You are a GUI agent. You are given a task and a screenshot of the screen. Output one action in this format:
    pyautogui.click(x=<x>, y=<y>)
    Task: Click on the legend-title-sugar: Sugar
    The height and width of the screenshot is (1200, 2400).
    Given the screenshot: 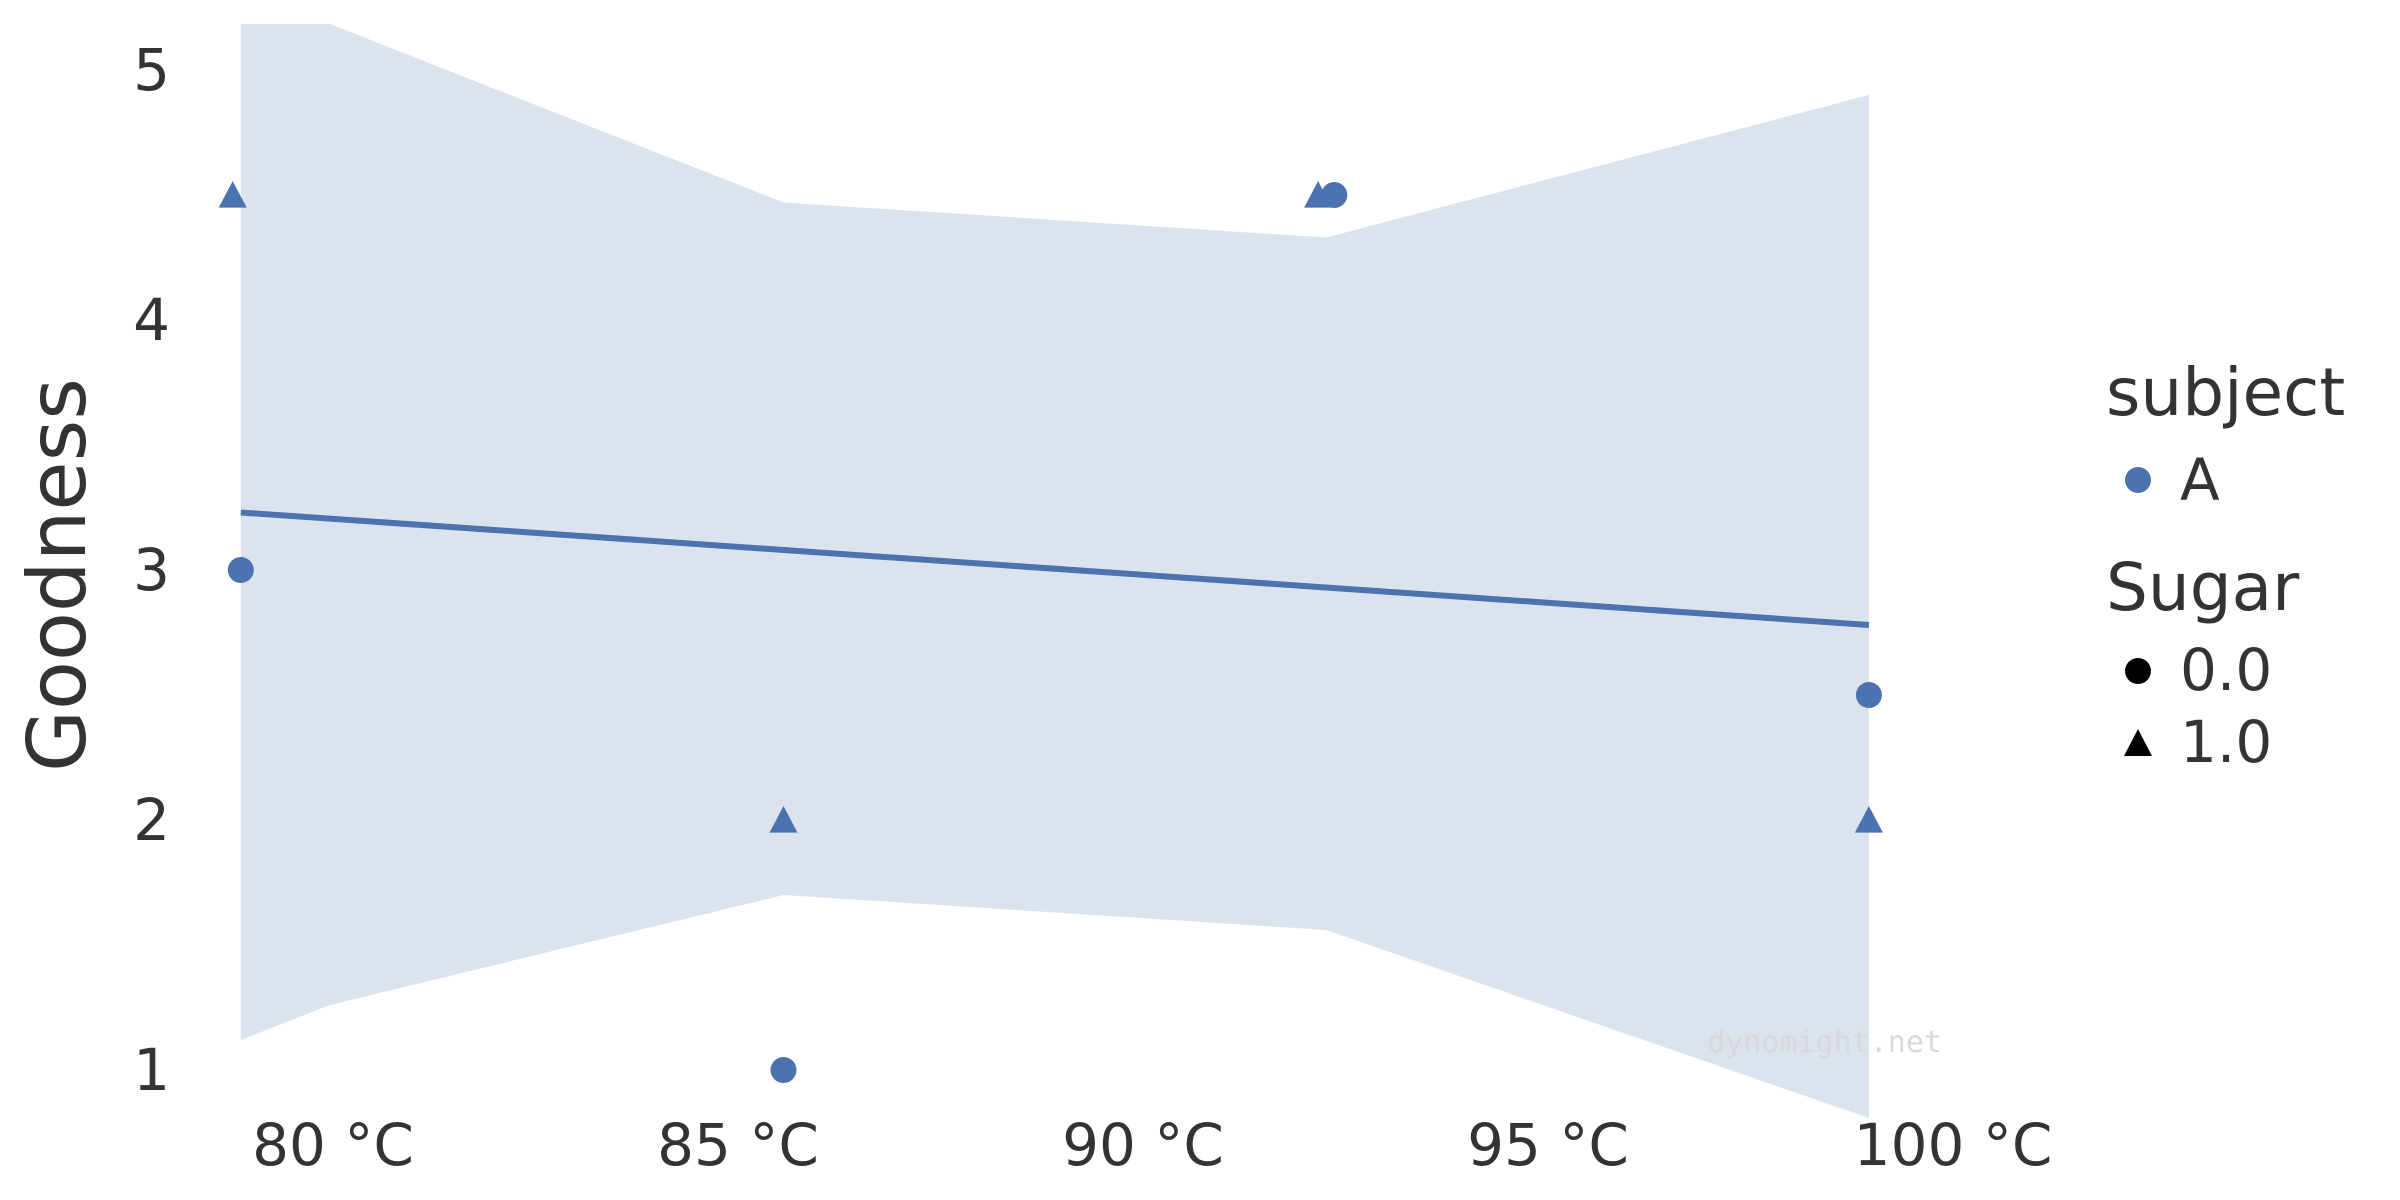 What is the action you would take?
    pyautogui.click(x=2203, y=587)
    